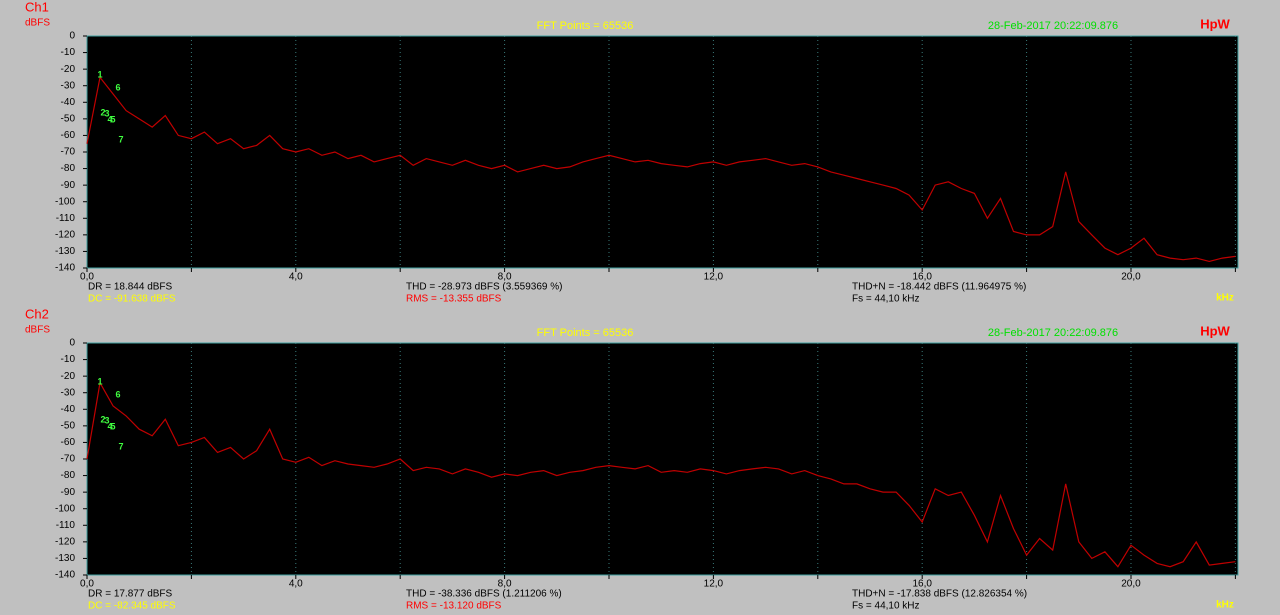 This screenshot has width=1280, height=615. What do you see at coordinates (130, 594) in the screenshot?
I see `measurement: DR = 17.877 dBFS` at bounding box center [130, 594].